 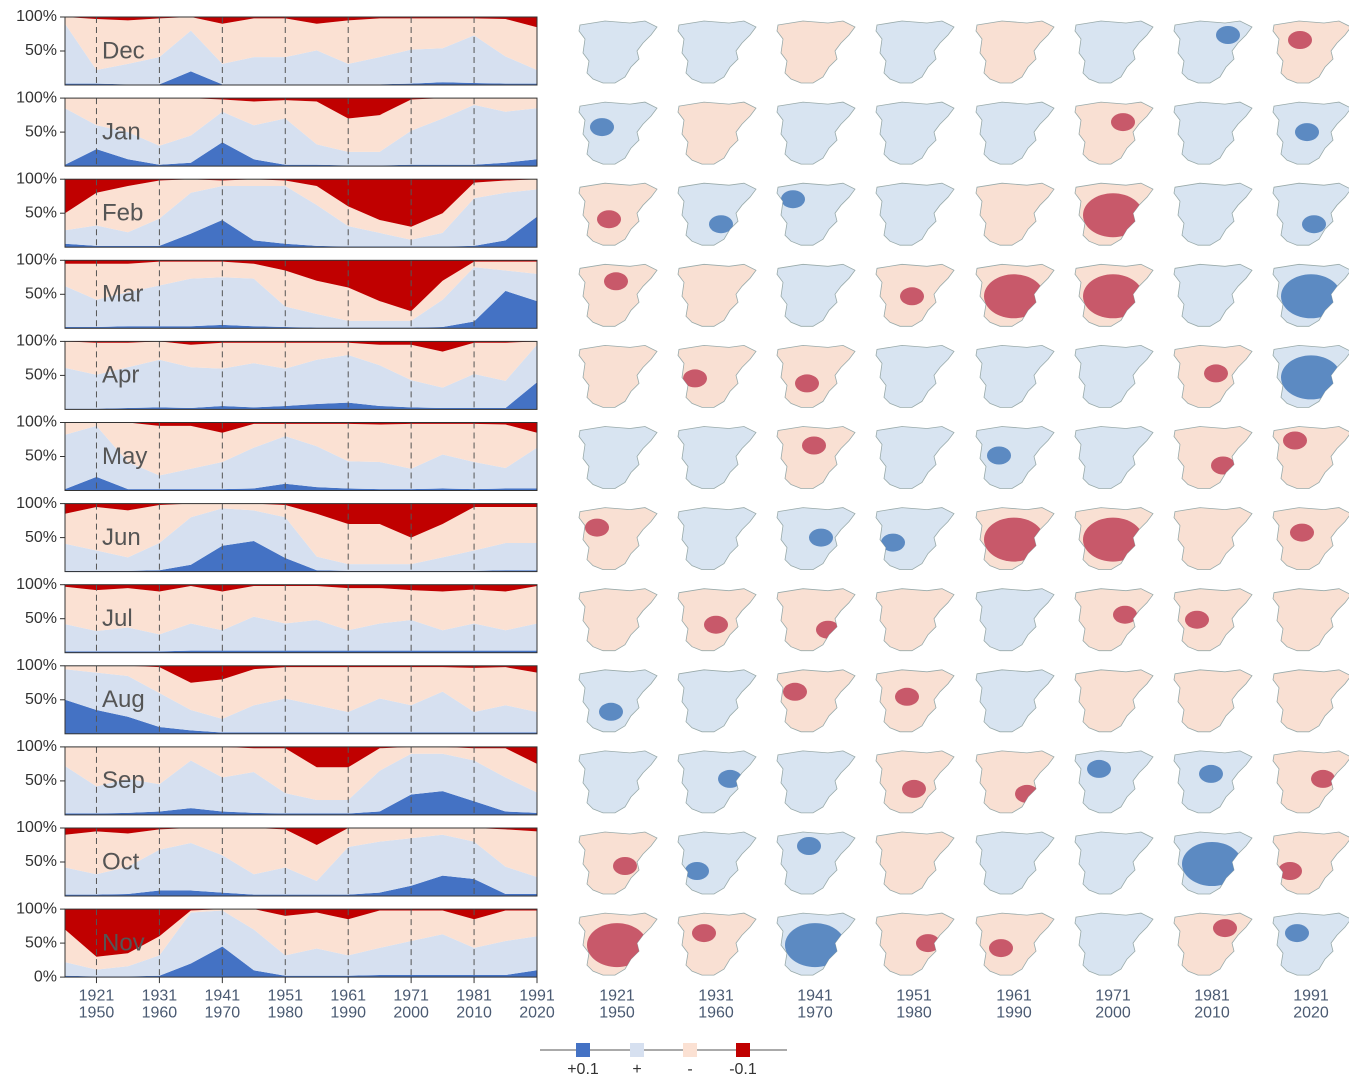 What do you see at coordinates (474, 1012) in the screenshot?
I see `x-tick-label: 2010` at bounding box center [474, 1012].